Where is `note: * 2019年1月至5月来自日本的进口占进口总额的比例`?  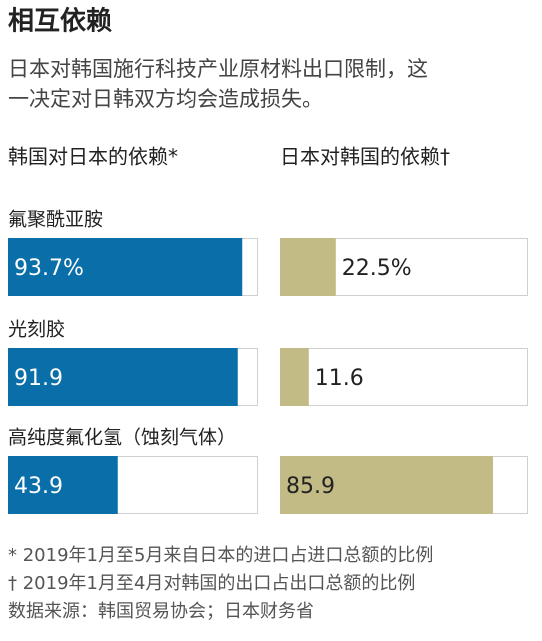 note: * 2019年1月至5月来自日本的进口占进口总额的比例 is located at coordinates (220, 555).